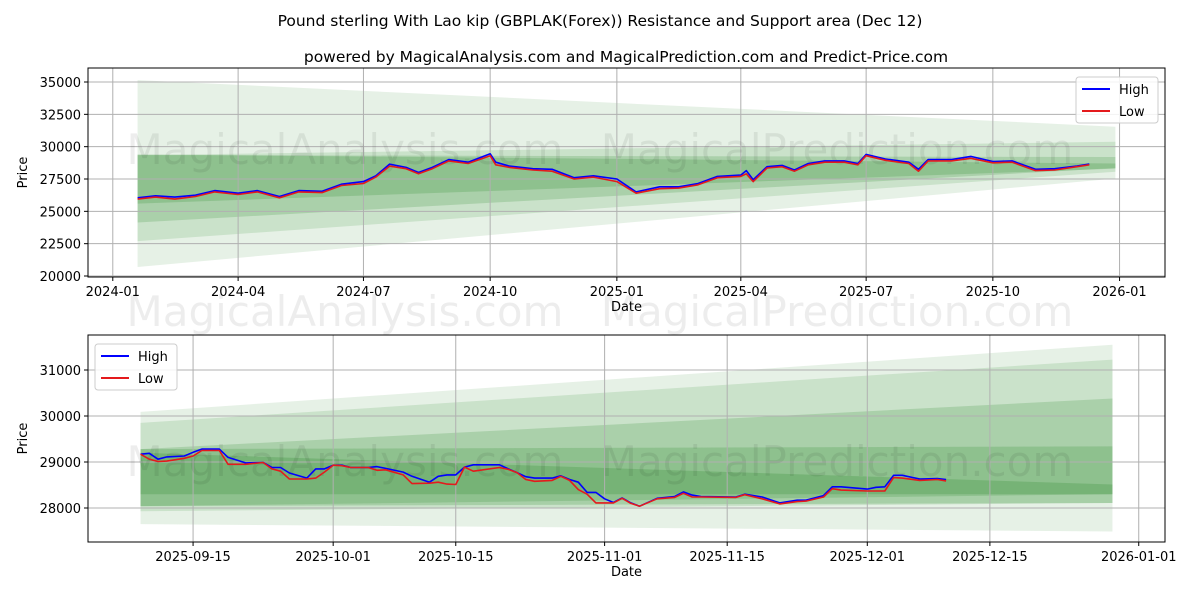  Describe the element at coordinates (866, 292) in the screenshot. I see `x-tick-label: 2025-07` at that location.